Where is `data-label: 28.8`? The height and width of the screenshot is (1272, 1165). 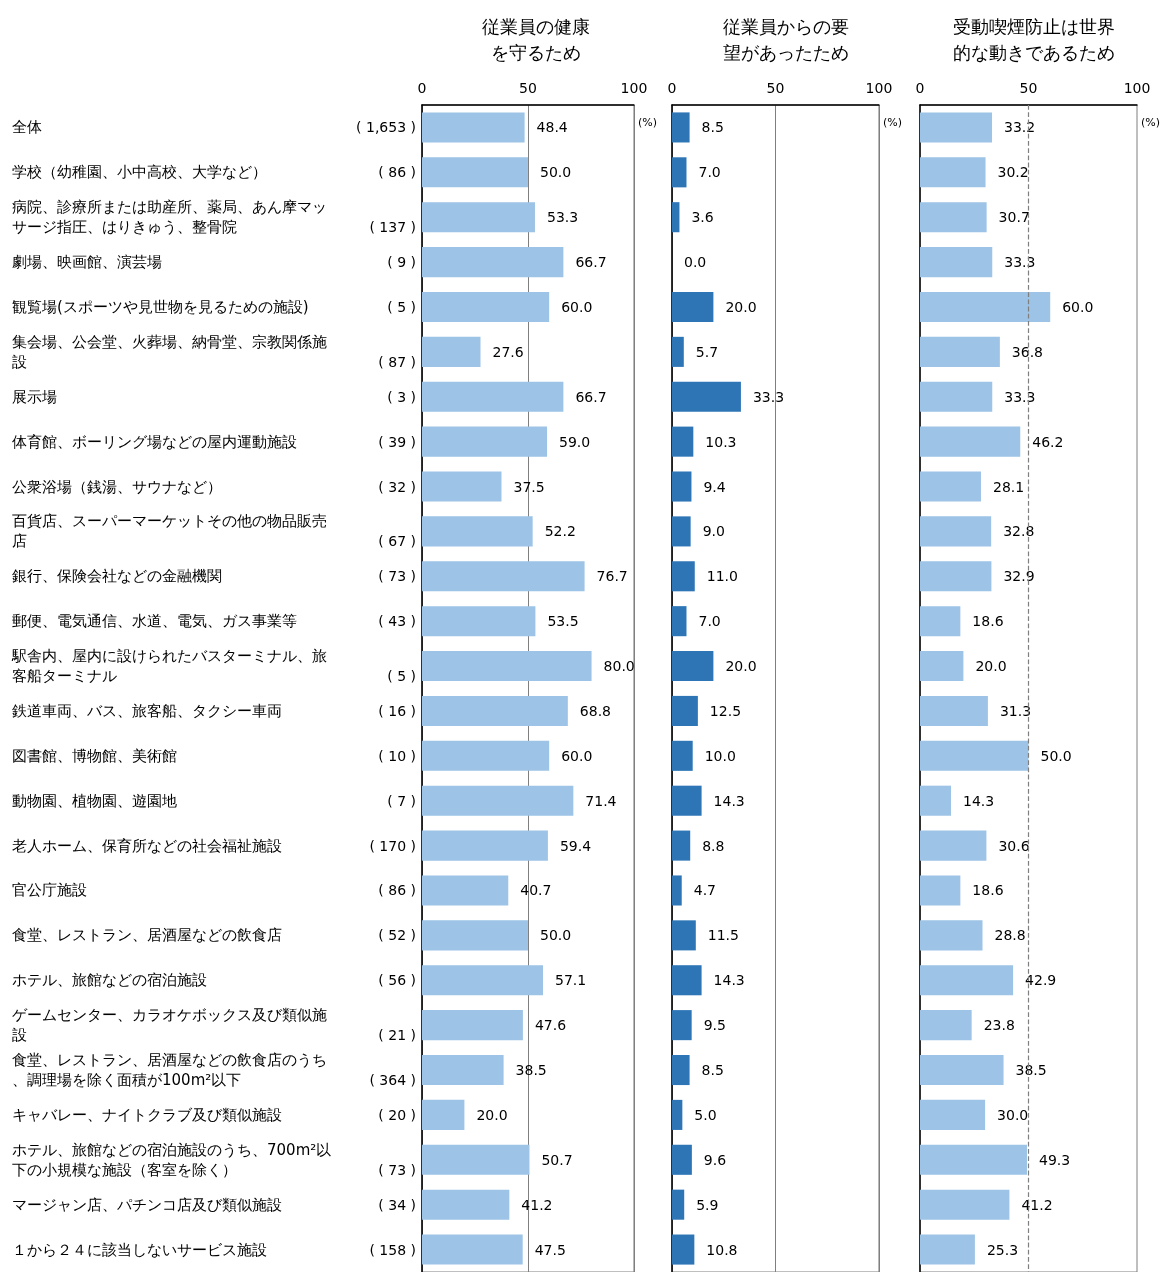
data-label: 28.8 is located at coordinates (1010, 935).